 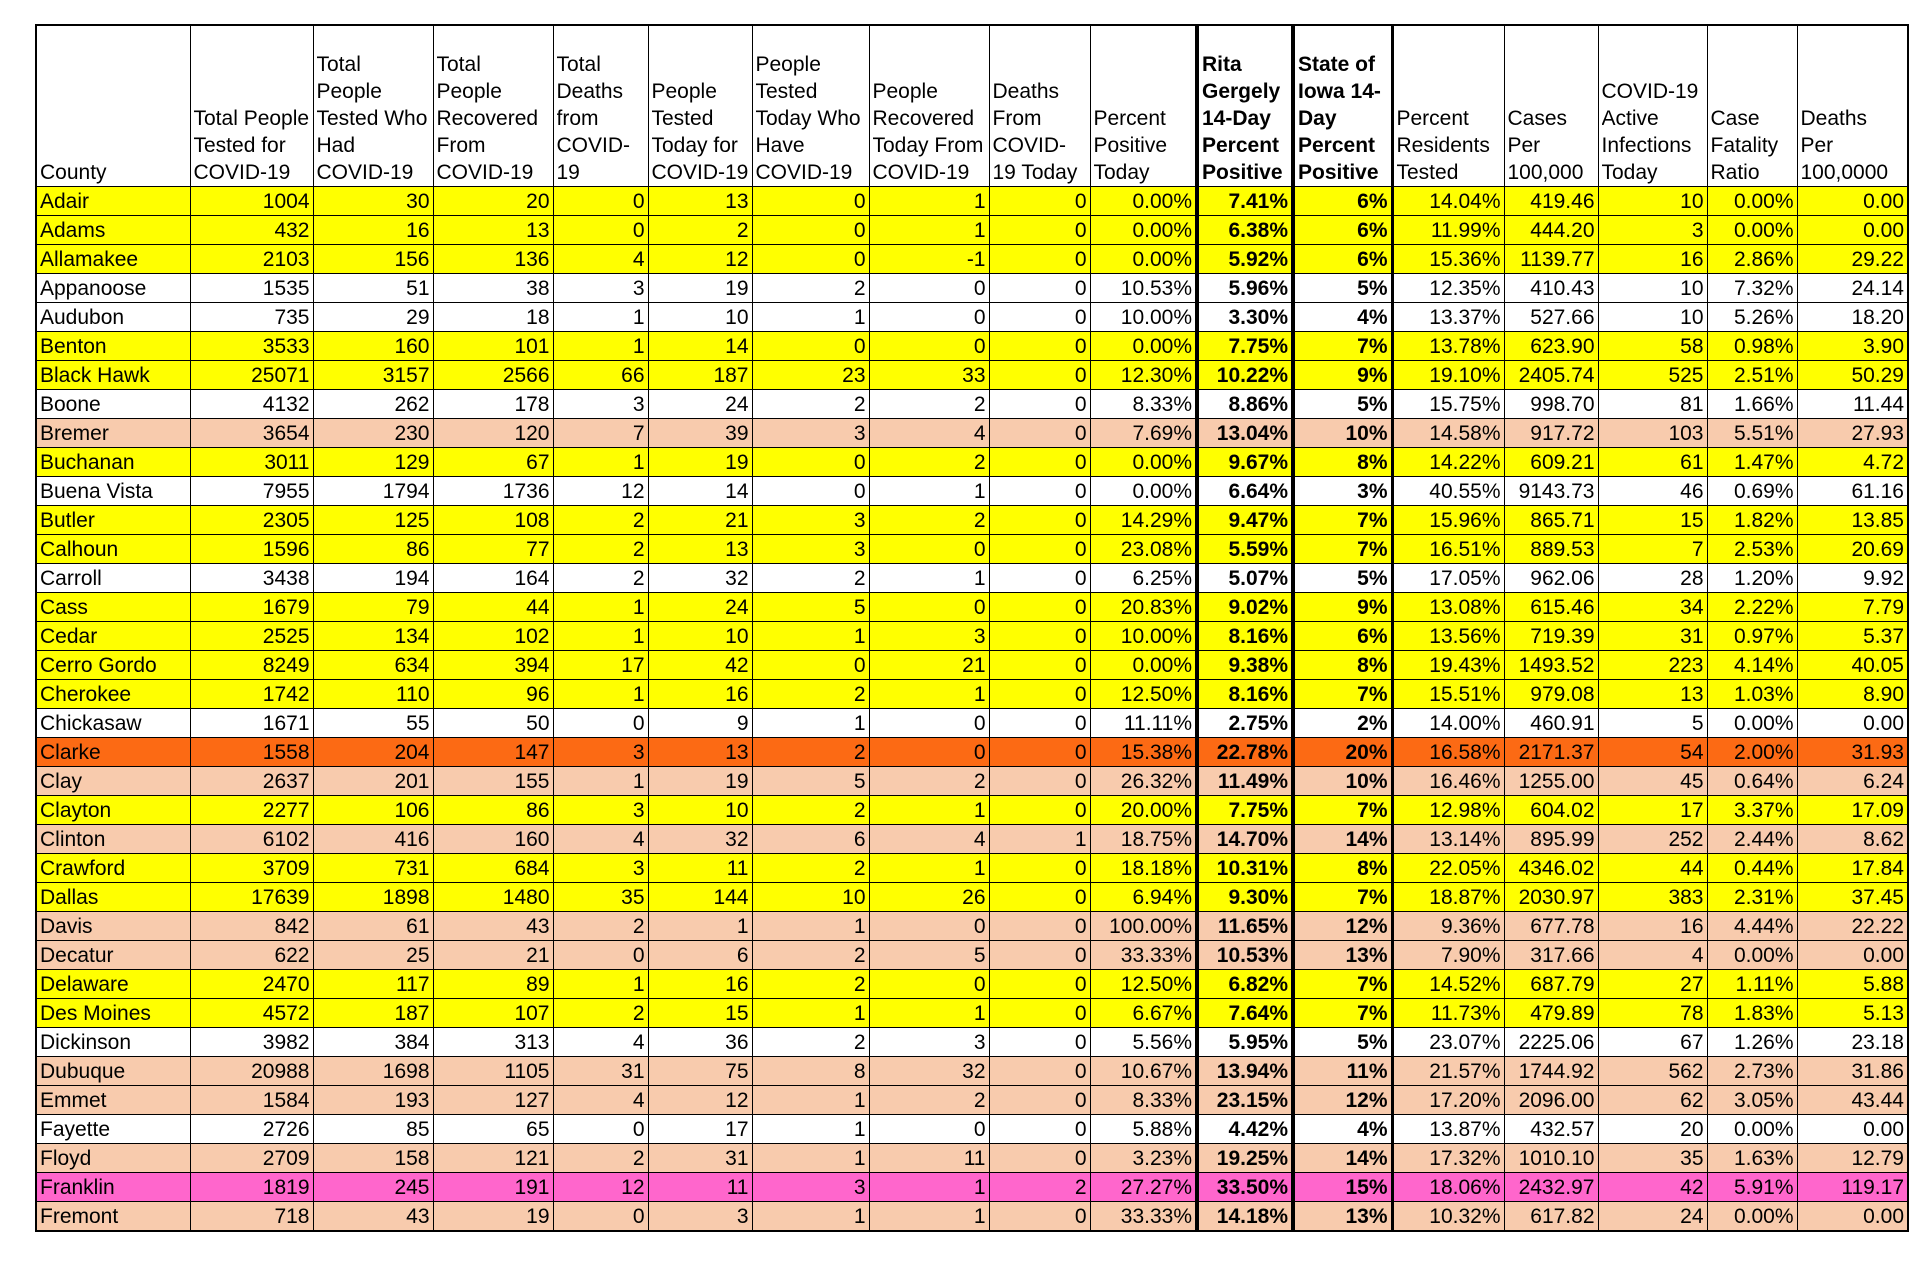 I want to click on value-cell: 12, so click(x=600, y=1187).